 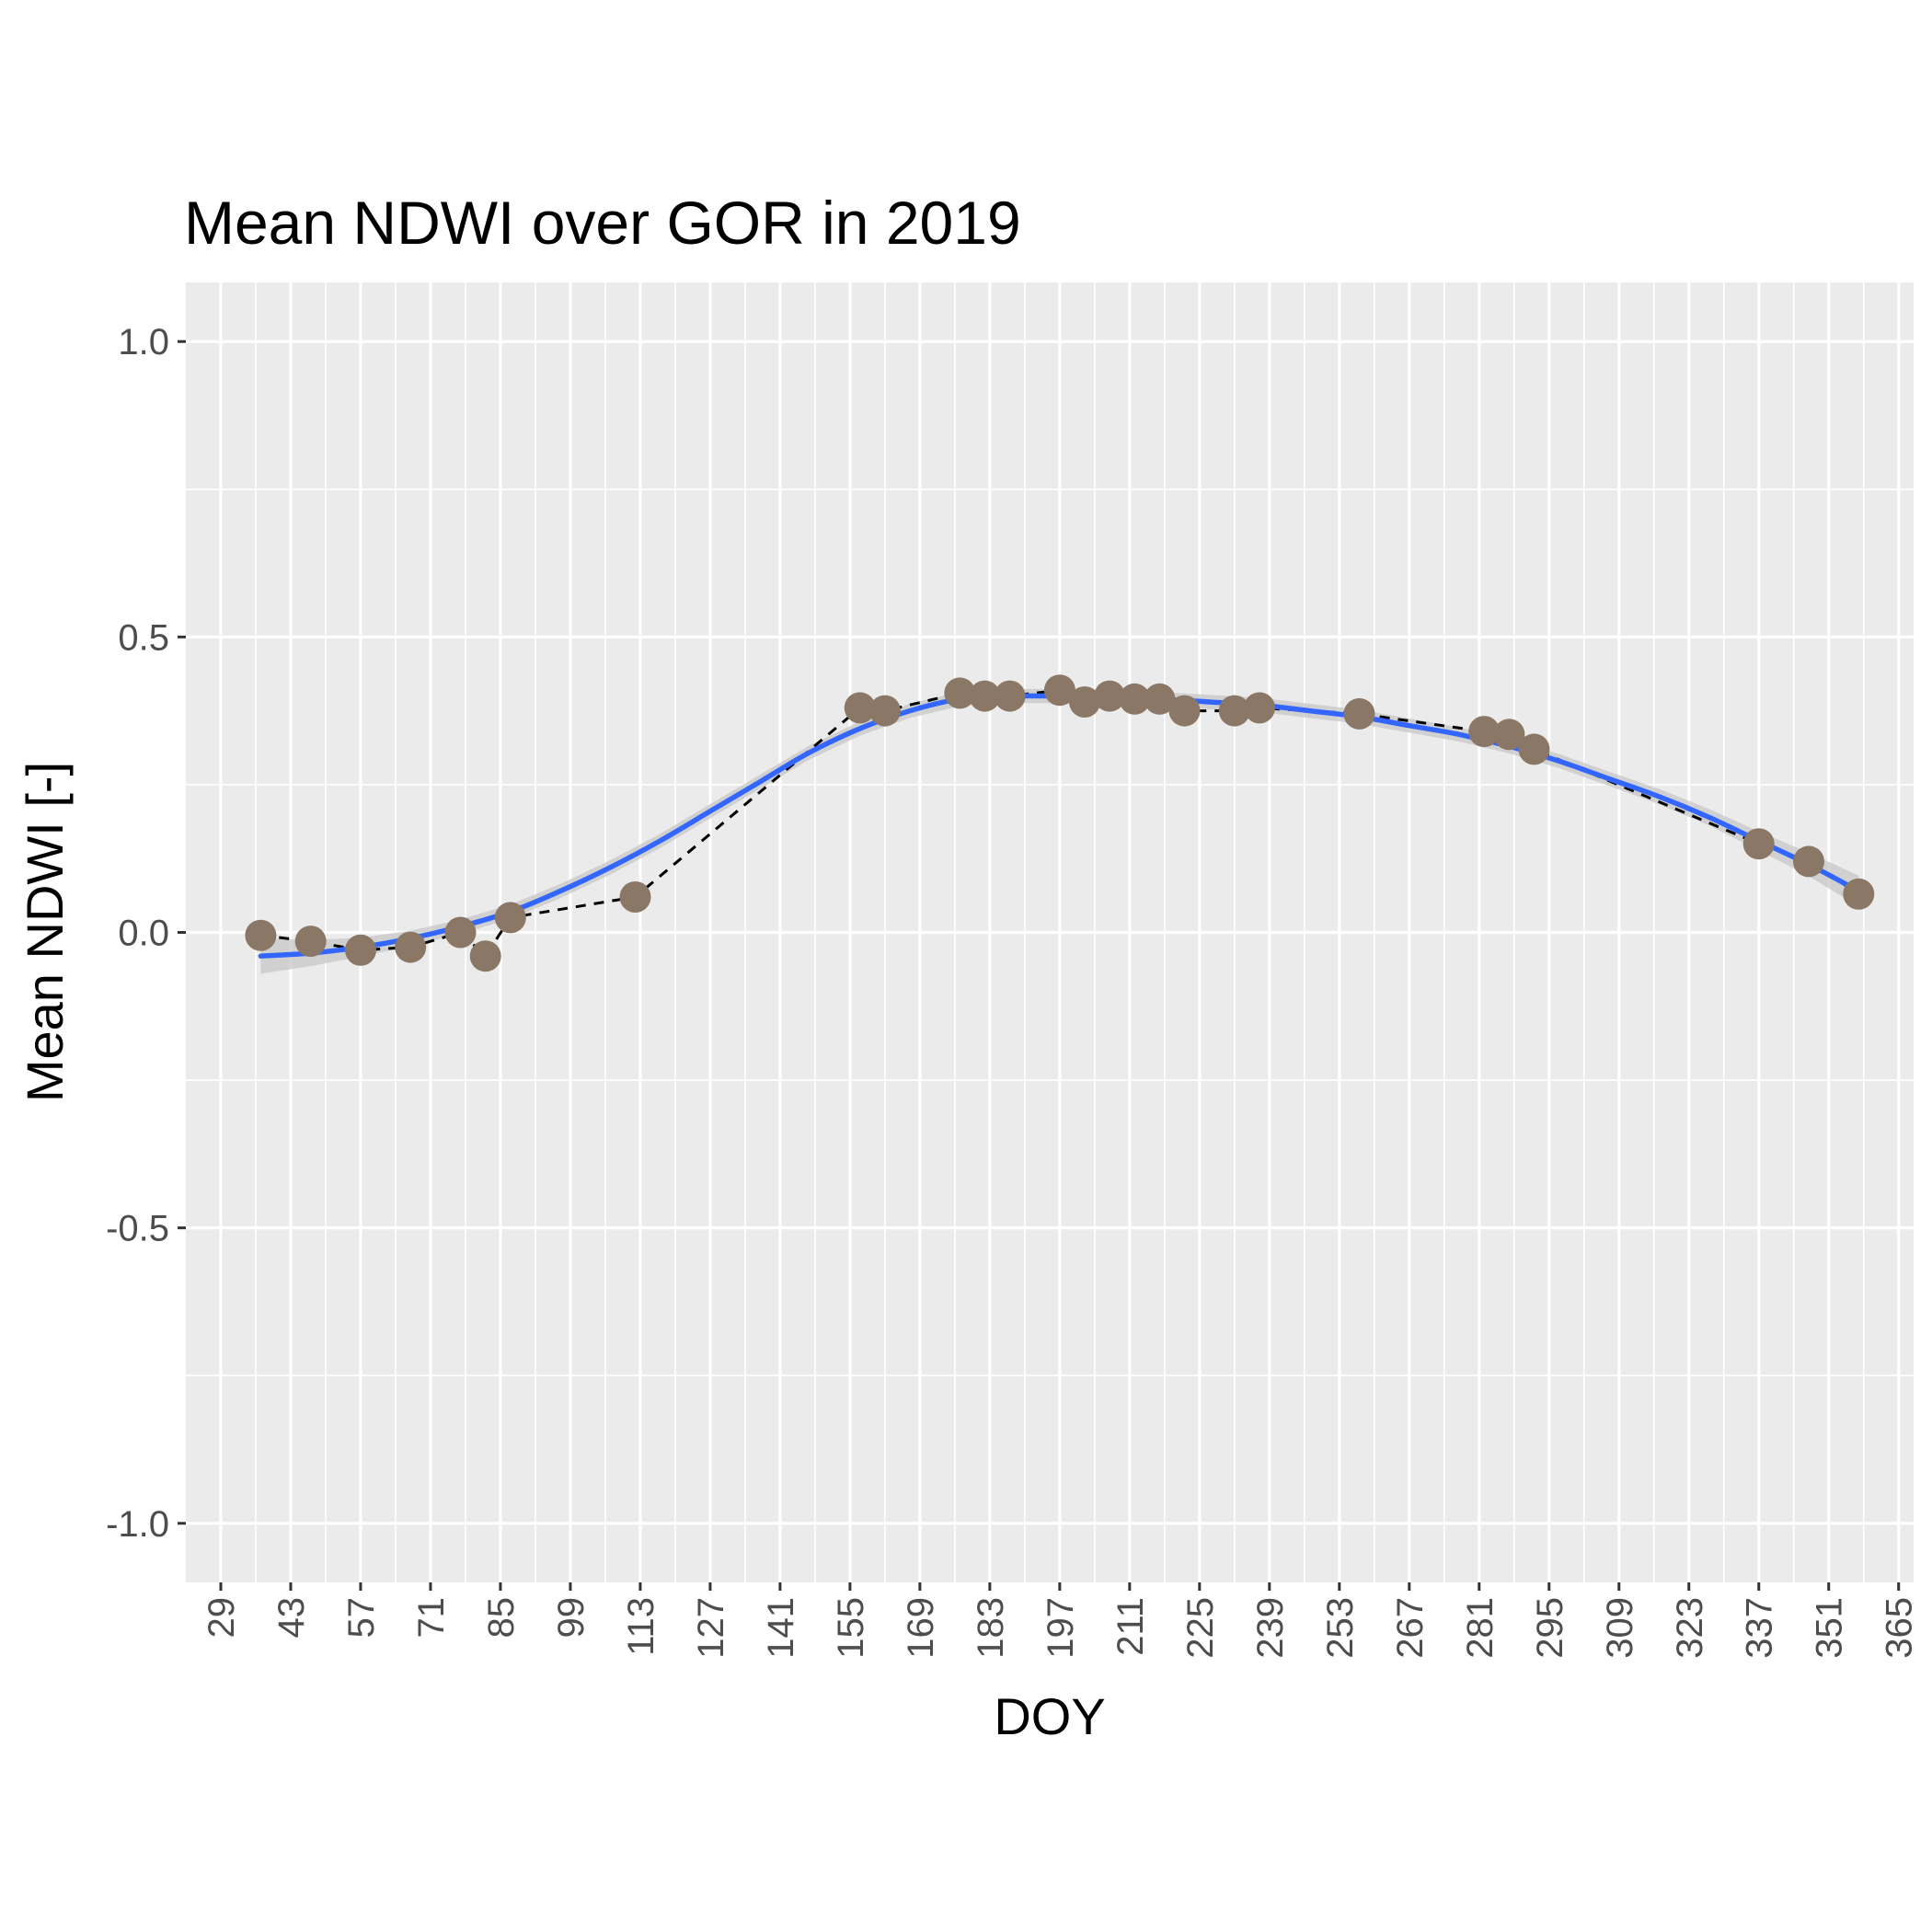 What do you see at coordinates (991, 1628) in the screenshot?
I see `x-tick-label: 183` at bounding box center [991, 1628].